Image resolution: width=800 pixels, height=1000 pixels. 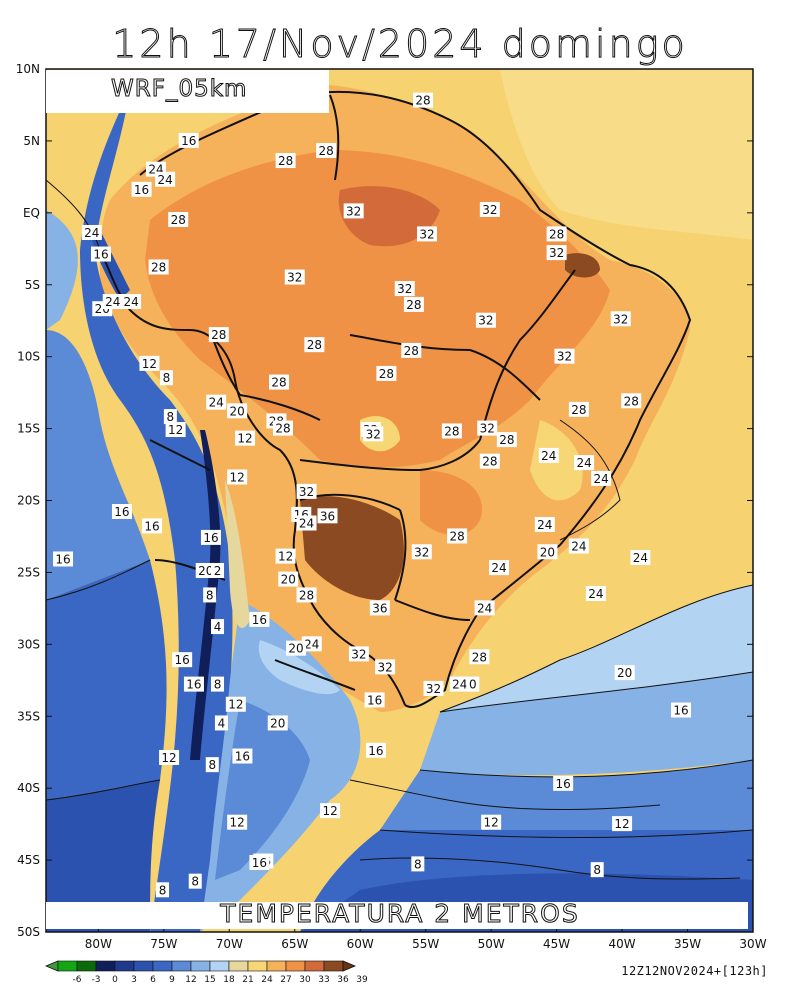 I want to click on colorbar-tick-label: 24, so click(x=267, y=980).